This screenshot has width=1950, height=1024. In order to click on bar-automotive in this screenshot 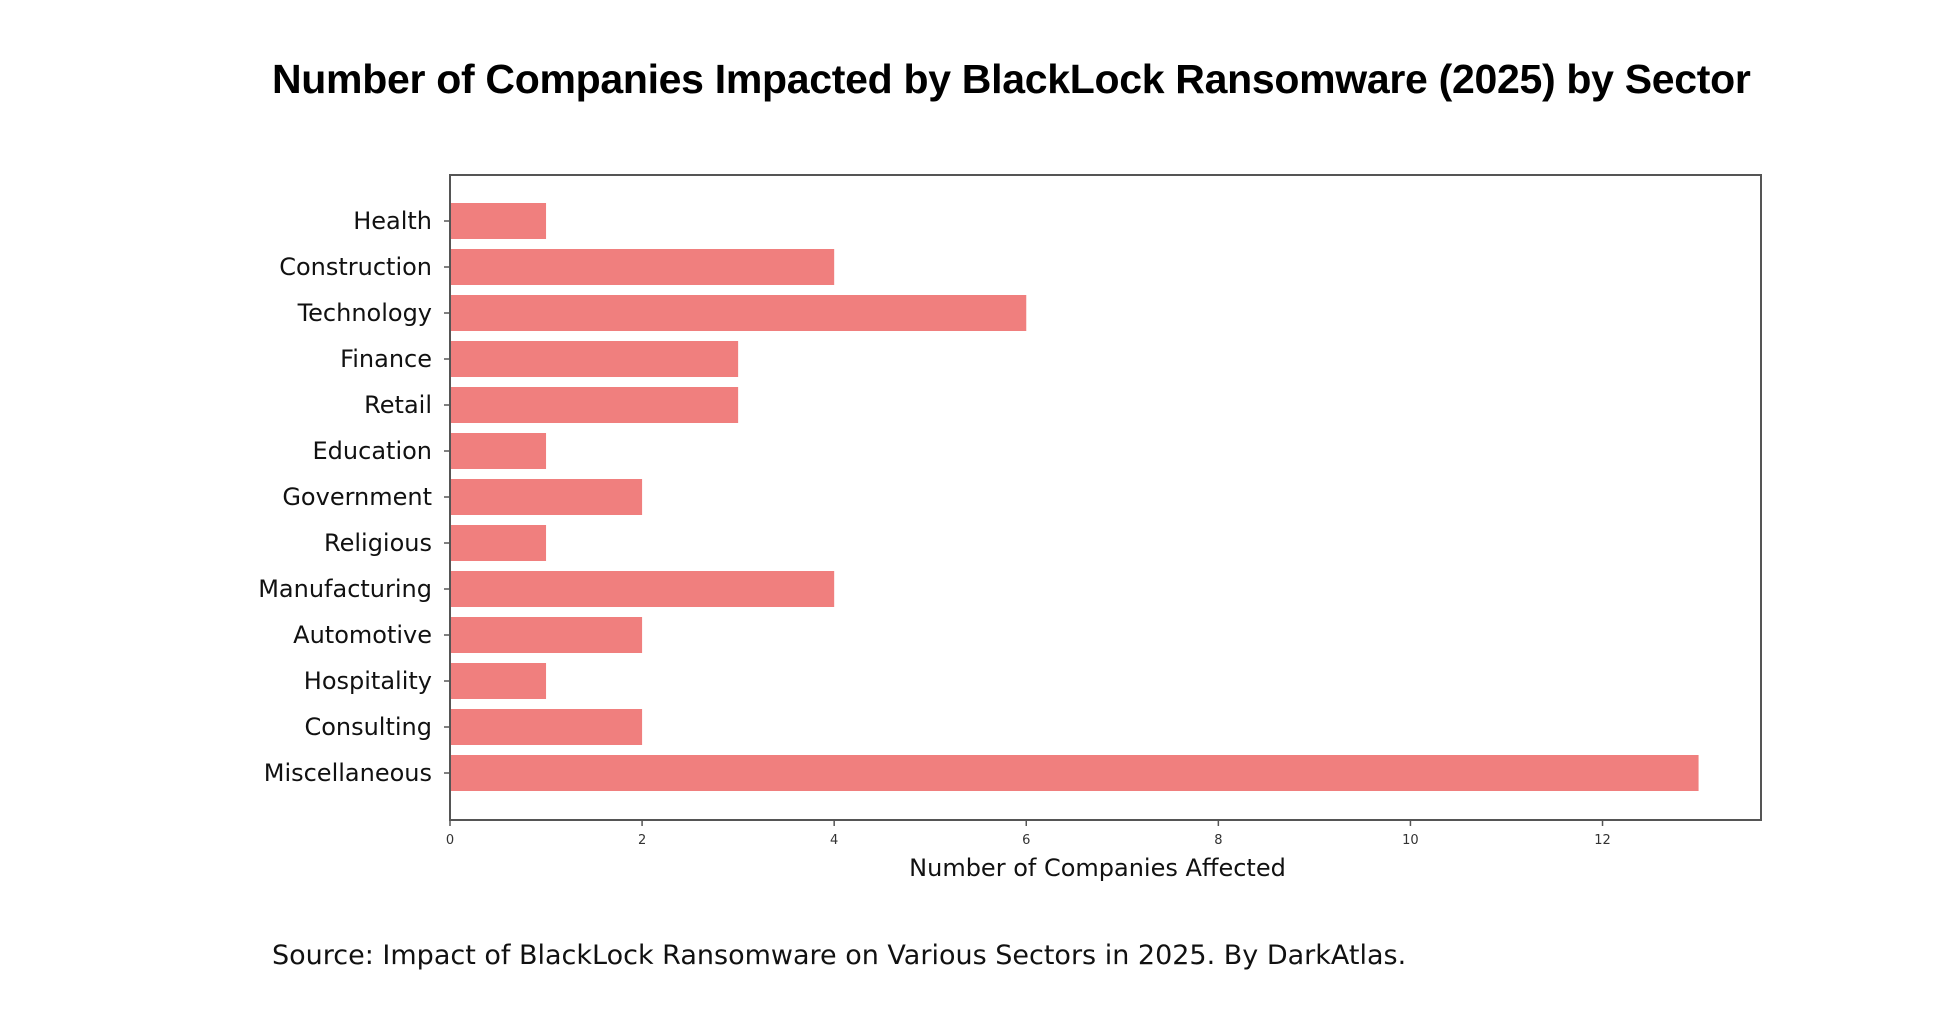, I will do `click(546, 635)`.